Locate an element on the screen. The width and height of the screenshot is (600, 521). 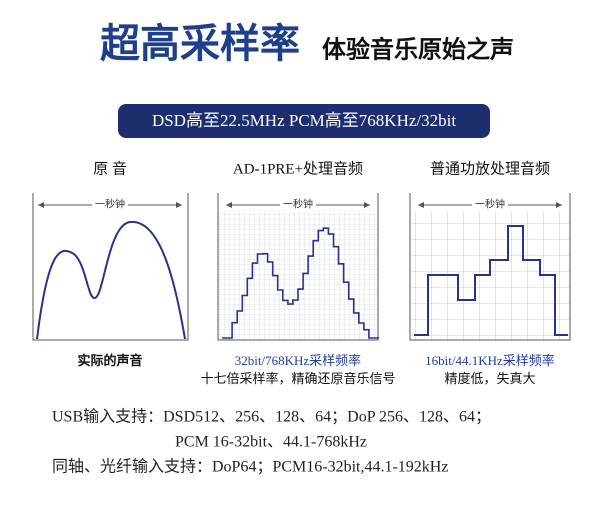
banner-bg is located at coordinates (304, 121).